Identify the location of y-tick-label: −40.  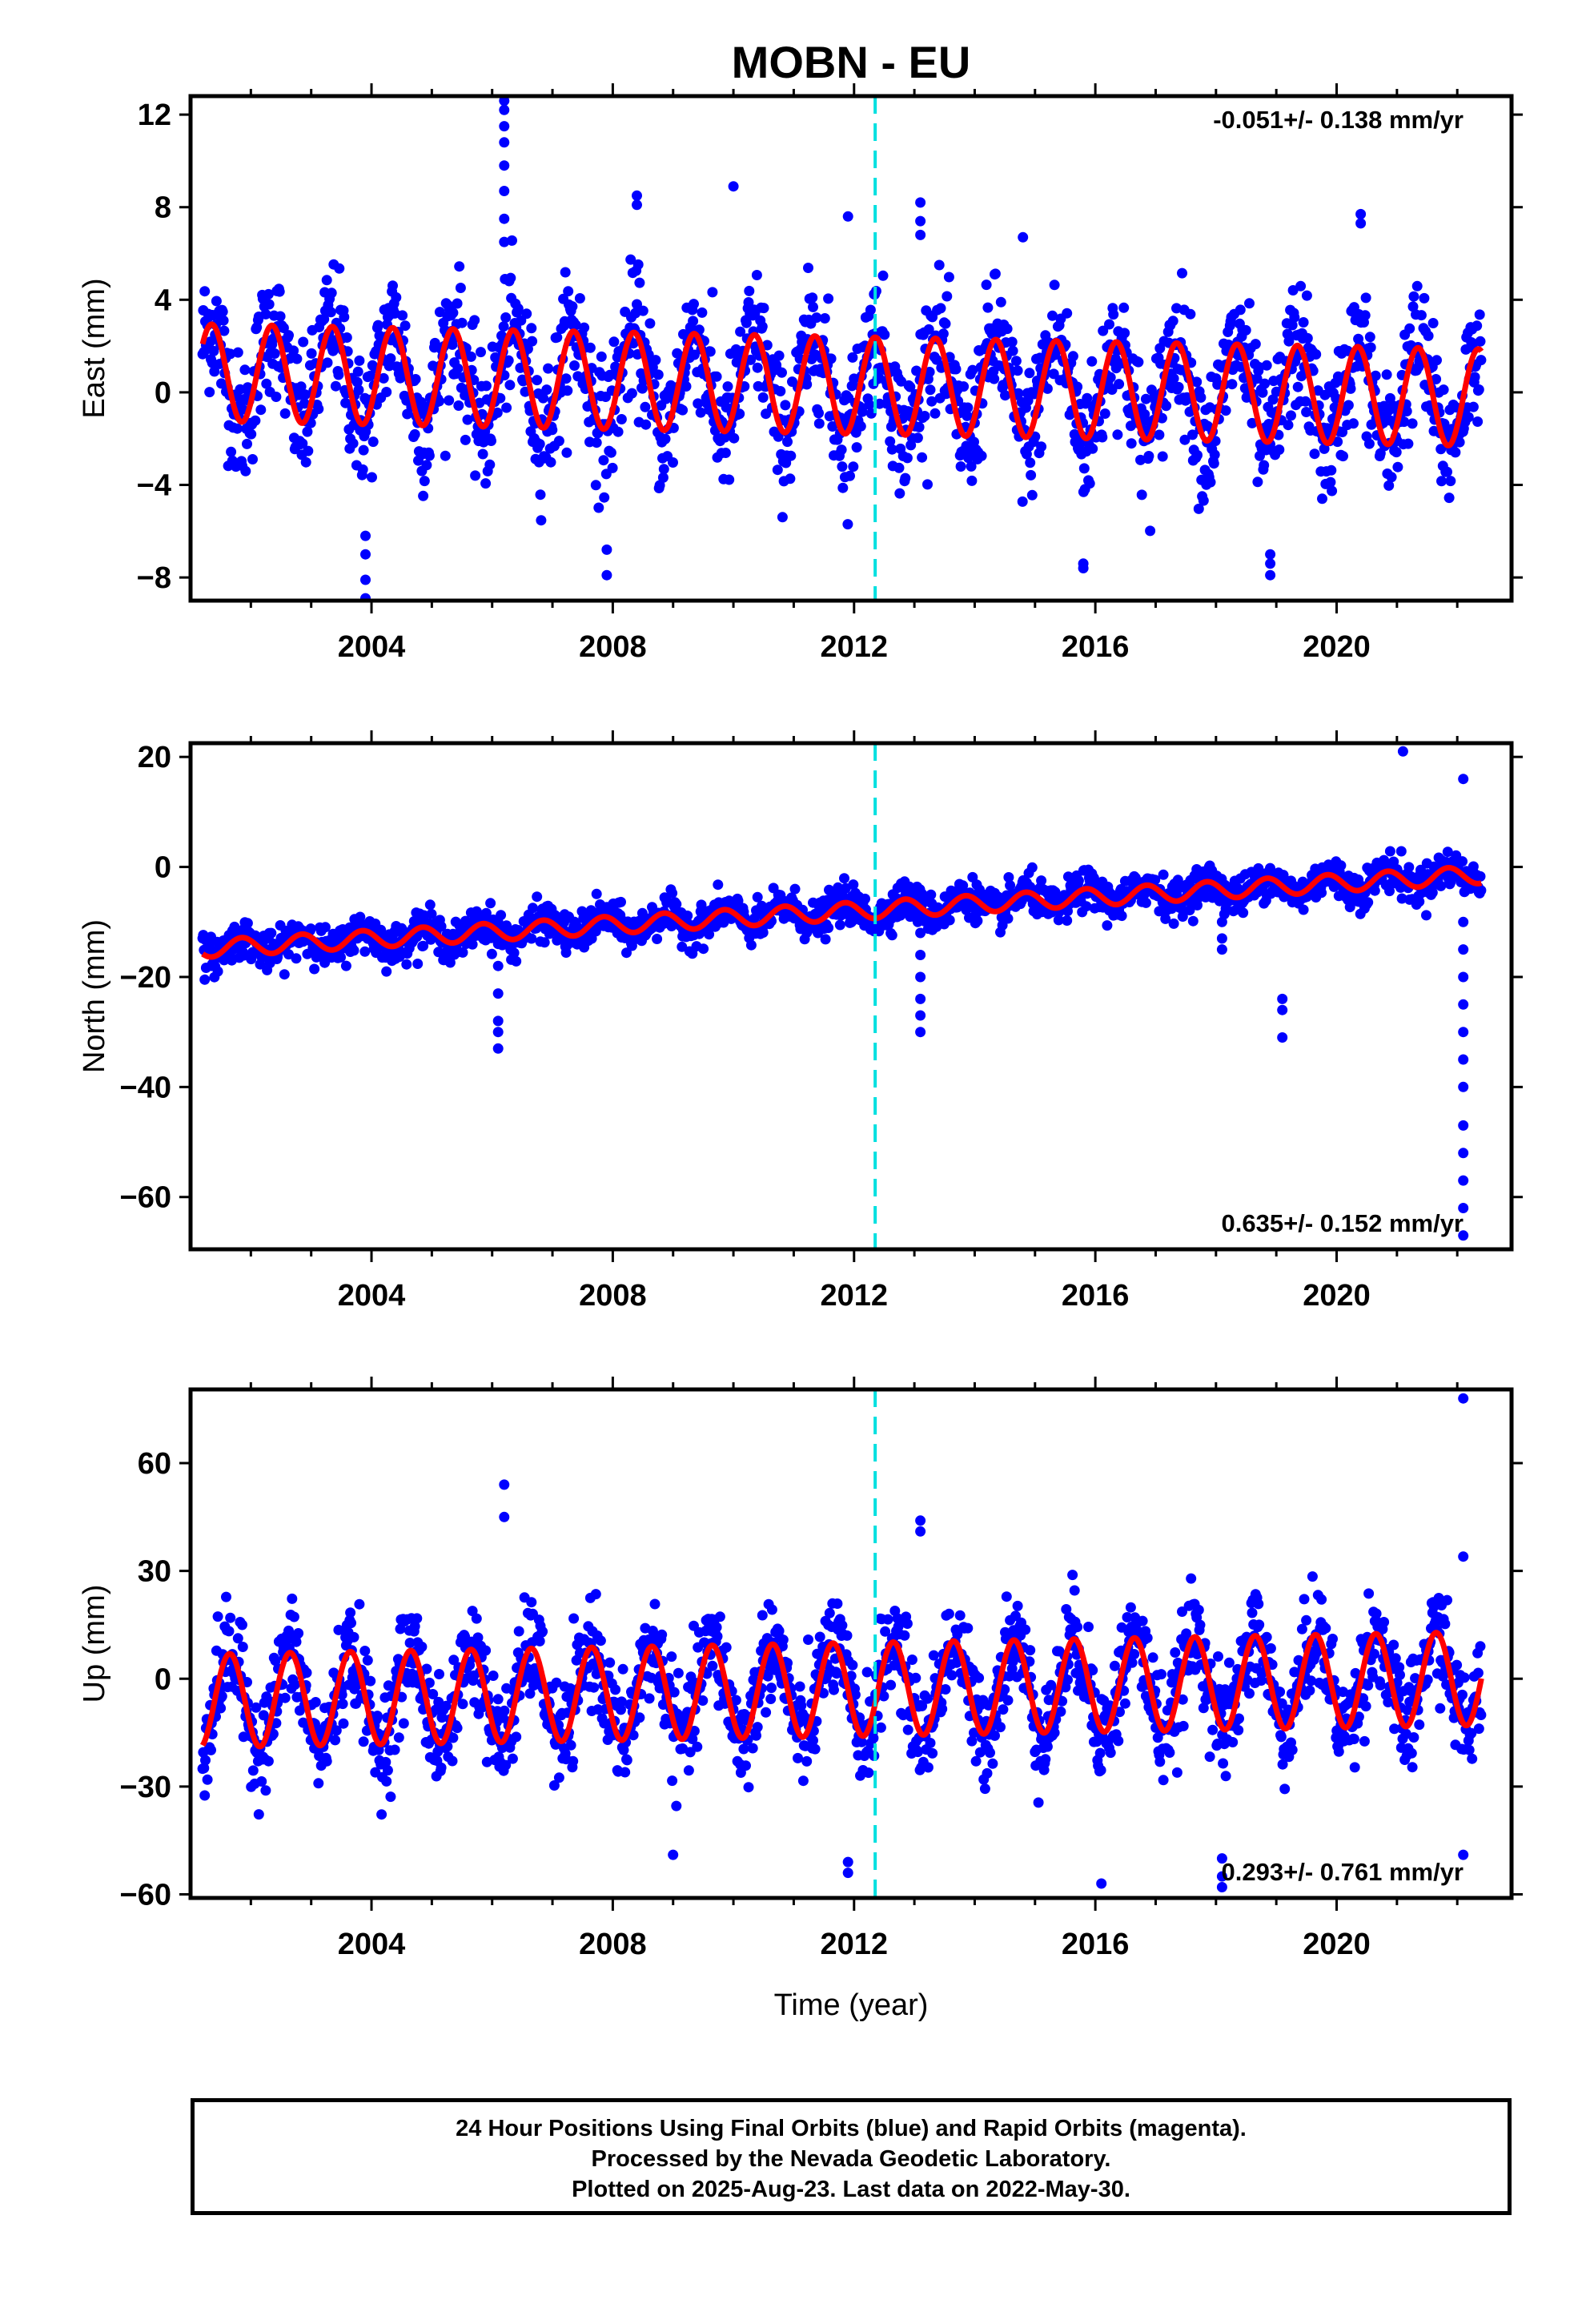
(145, 1087).